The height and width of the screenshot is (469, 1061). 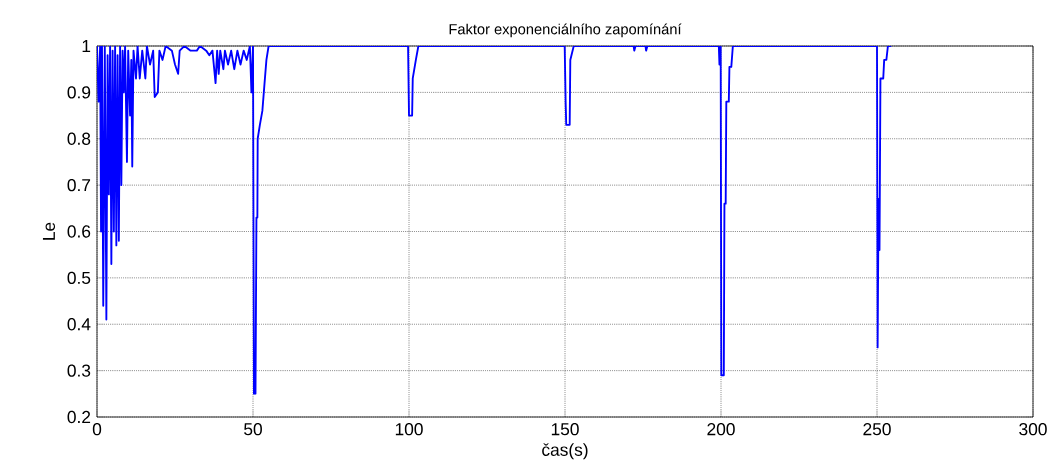 I want to click on y-tick-label: 0.3, so click(x=79, y=370).